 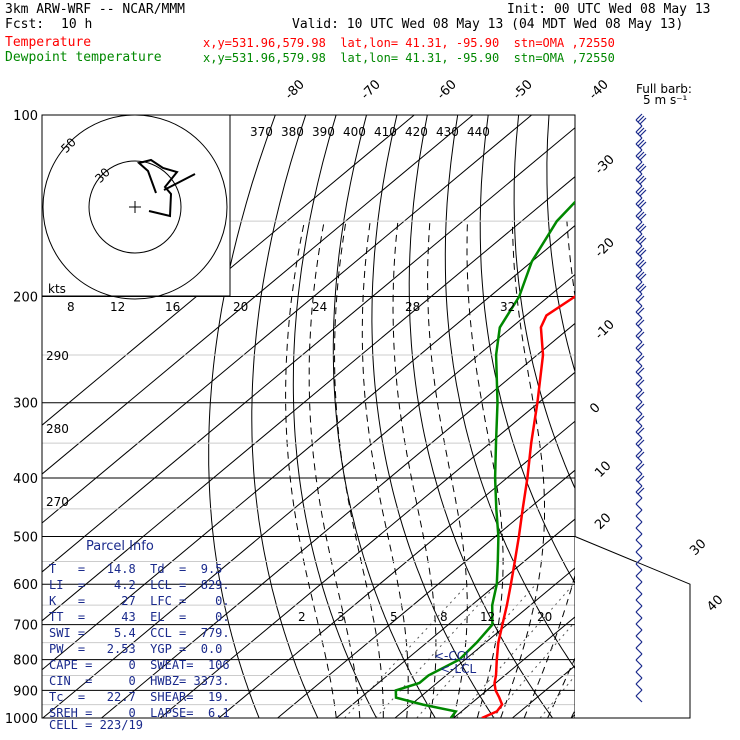 I want to click on mixing-ratio-label: 28, so click(x=412, y=307).